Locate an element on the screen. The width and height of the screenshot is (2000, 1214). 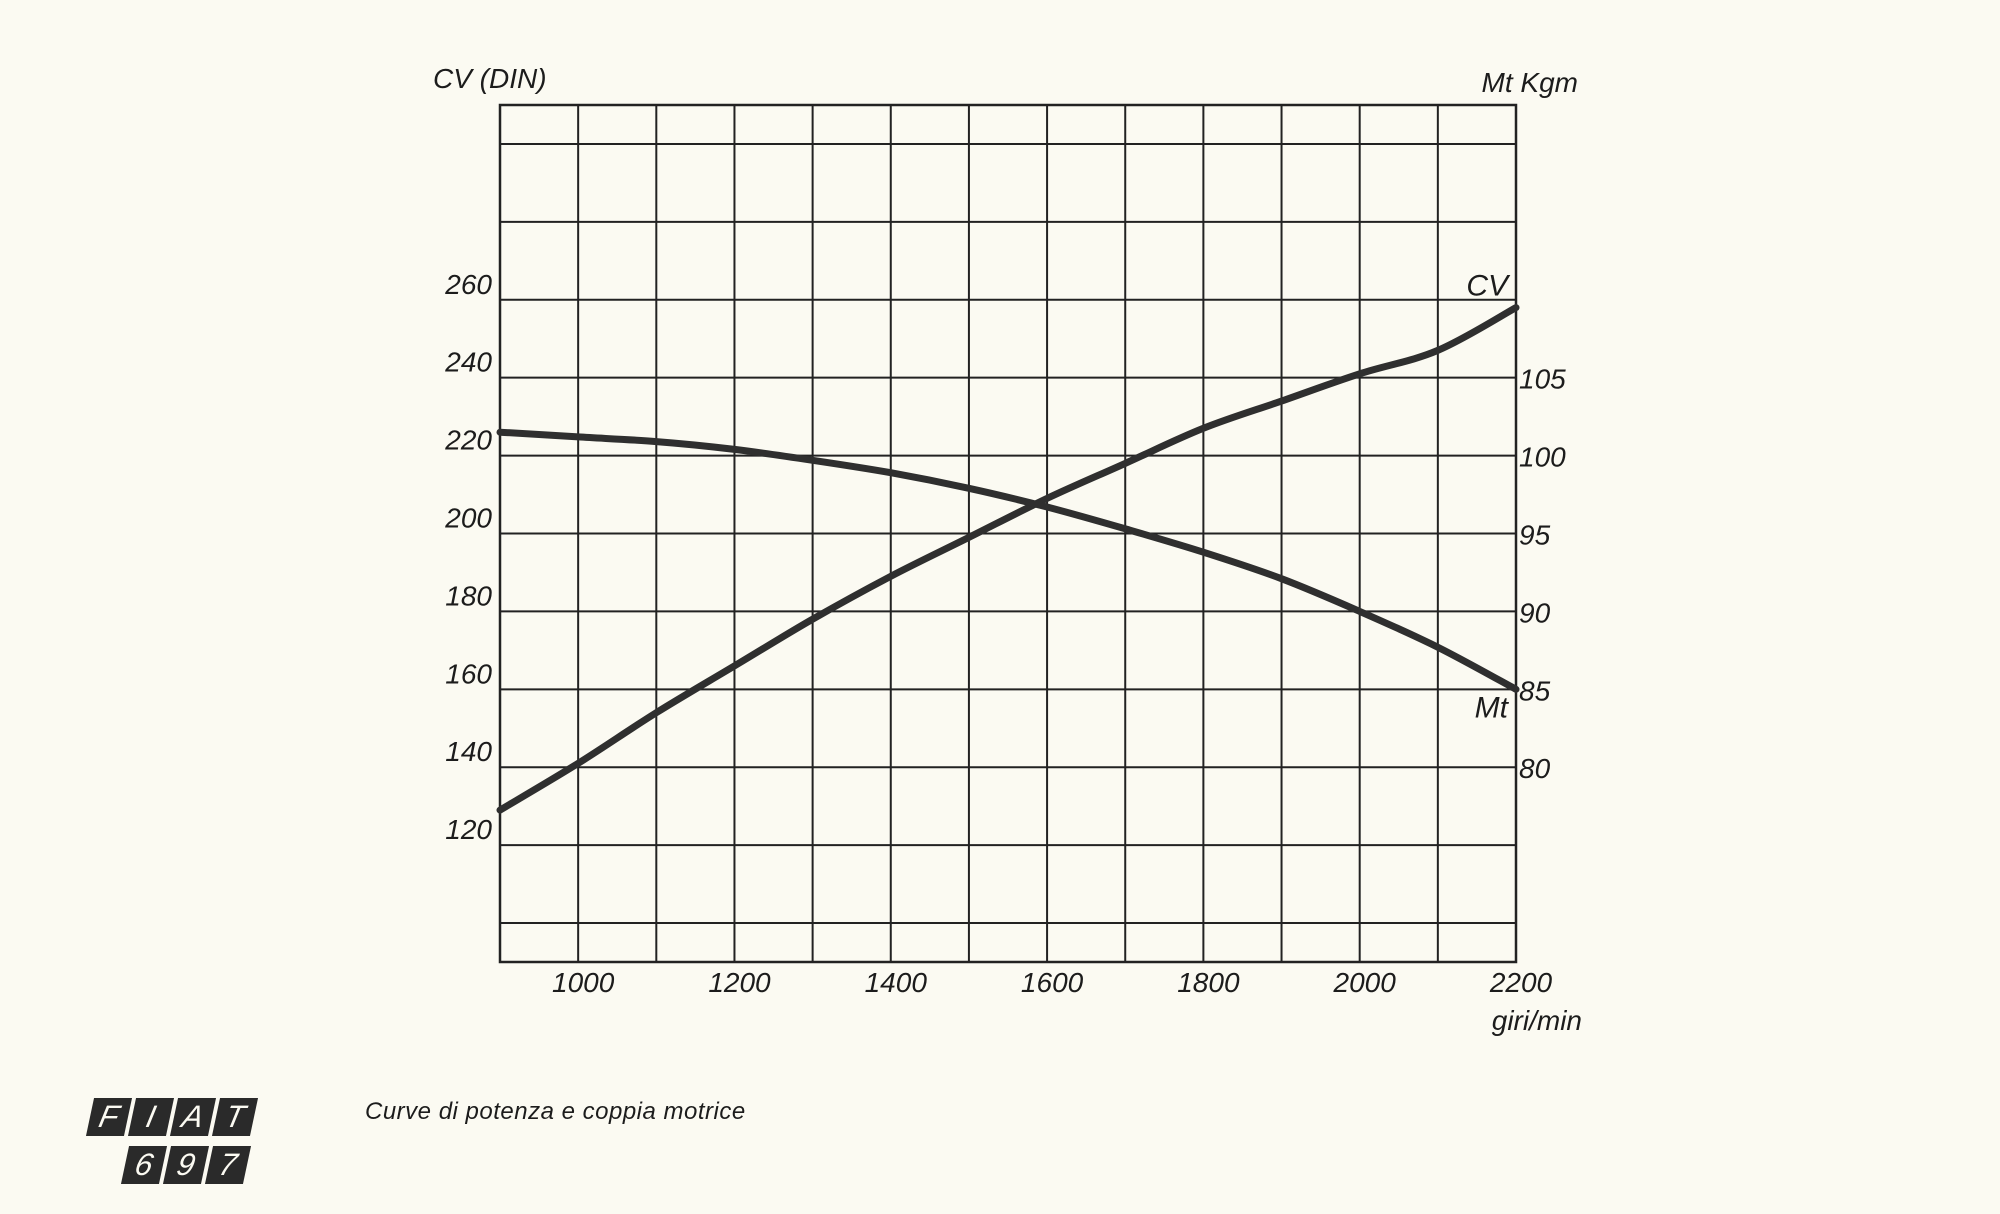
x-tick-label: 1600 is located at coordinates (1052, 982).